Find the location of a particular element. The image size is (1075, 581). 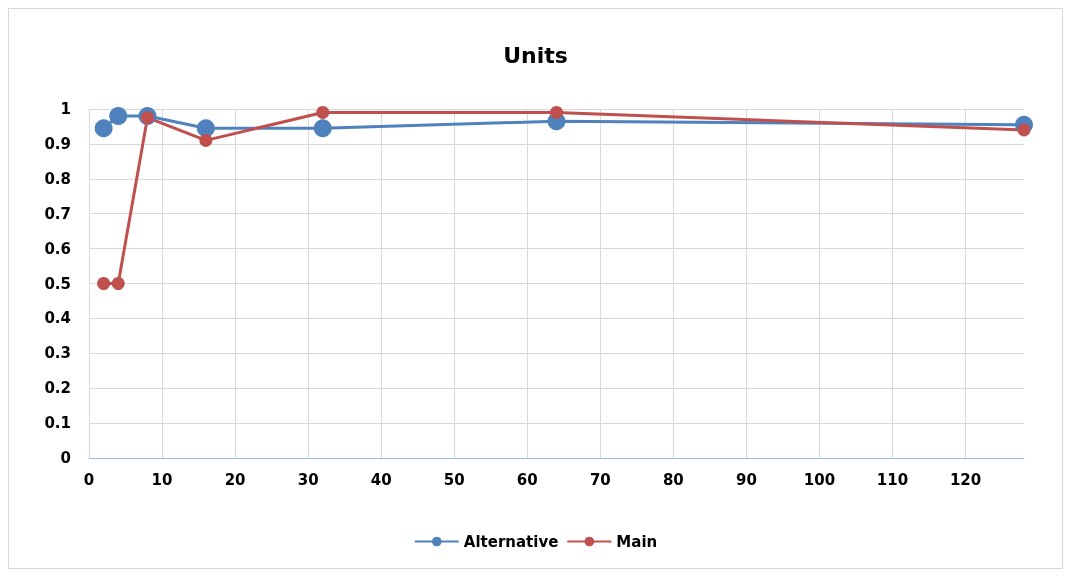

y-tick-label: 0.4 is located at coordinates (57, 318).